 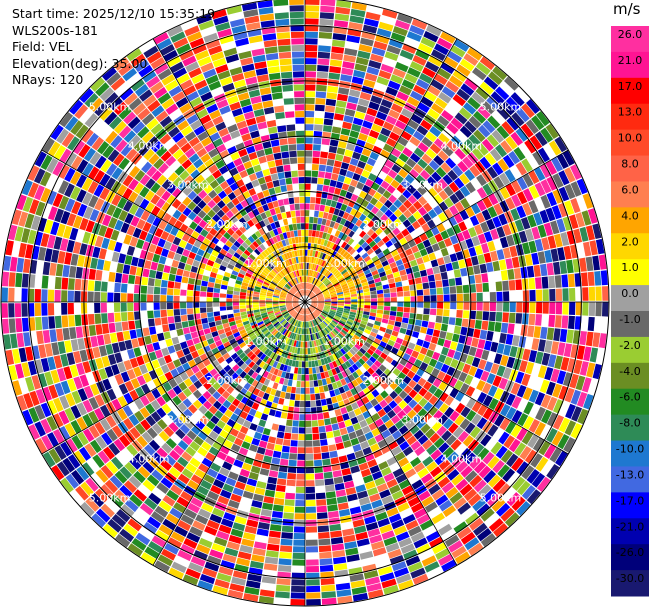 I want to click on colorbar-tick-label: 10.0, so click(x=630, y=138).